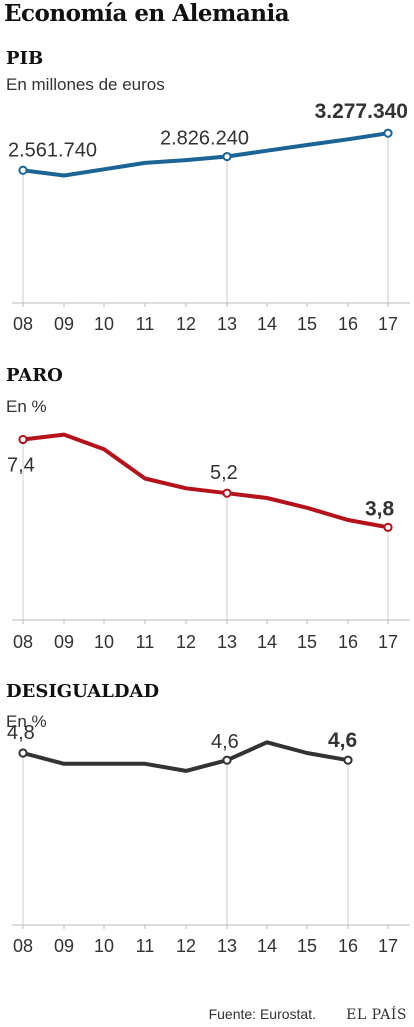 This screenshot has width=414, height=1027. What do you see at coordinates (380, 508) in the screenshot?
I see `latest-value-label: 3,8` at bounding box center [380, 508].